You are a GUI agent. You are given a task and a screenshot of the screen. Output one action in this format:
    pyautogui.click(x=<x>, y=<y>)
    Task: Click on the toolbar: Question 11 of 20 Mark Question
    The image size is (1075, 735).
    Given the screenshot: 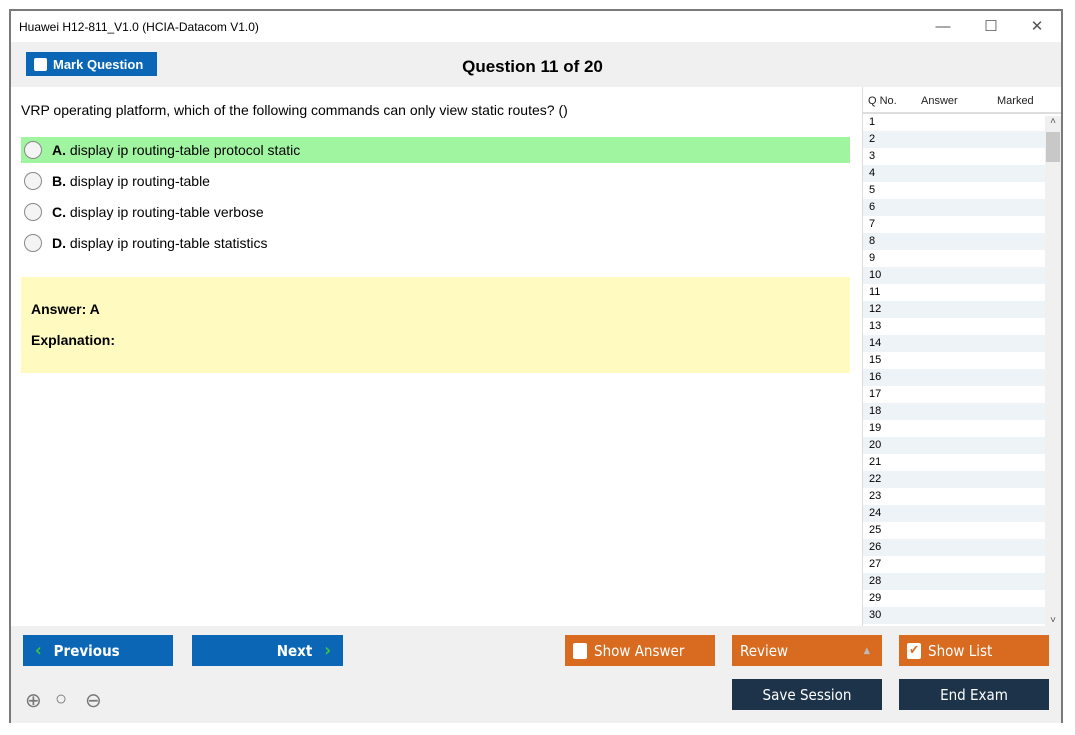 What is the action you would take?
    pyautogui.click(x=536, y=64)
    